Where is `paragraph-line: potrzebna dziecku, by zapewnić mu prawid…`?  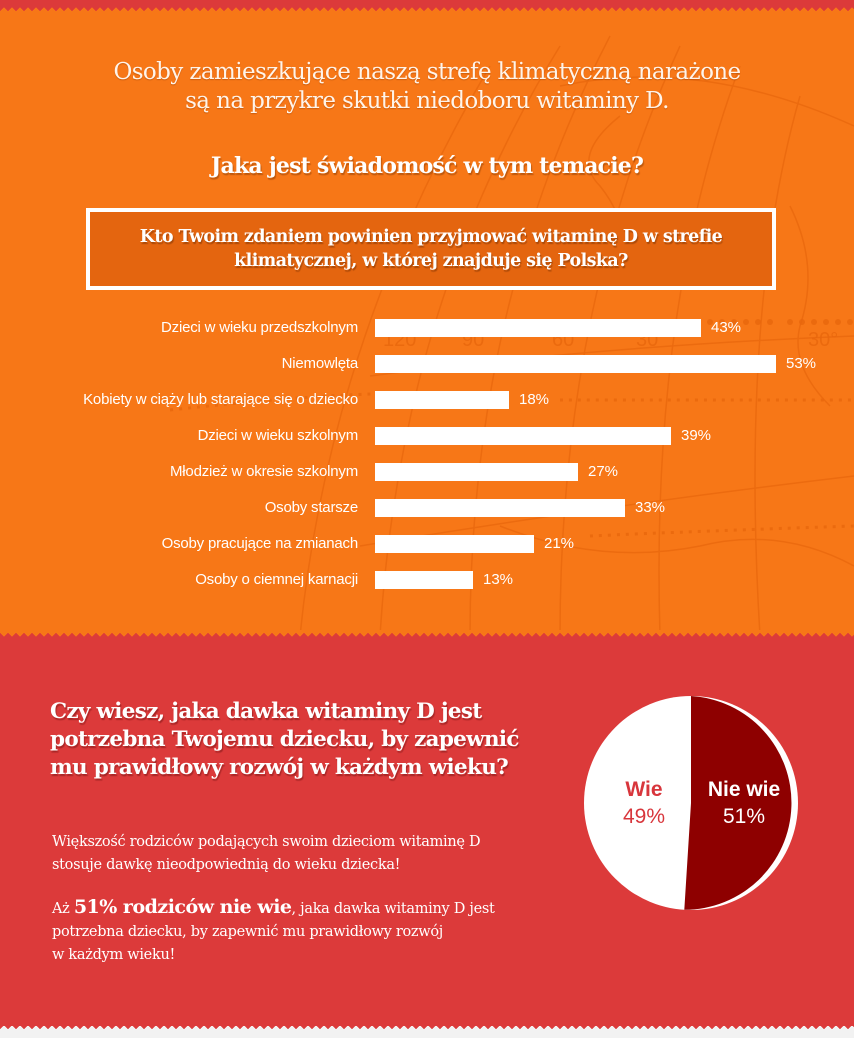
paragraph-line: potrzebna dziecku, by zapewnić mu prawid… is located at coordinates (247, 932).